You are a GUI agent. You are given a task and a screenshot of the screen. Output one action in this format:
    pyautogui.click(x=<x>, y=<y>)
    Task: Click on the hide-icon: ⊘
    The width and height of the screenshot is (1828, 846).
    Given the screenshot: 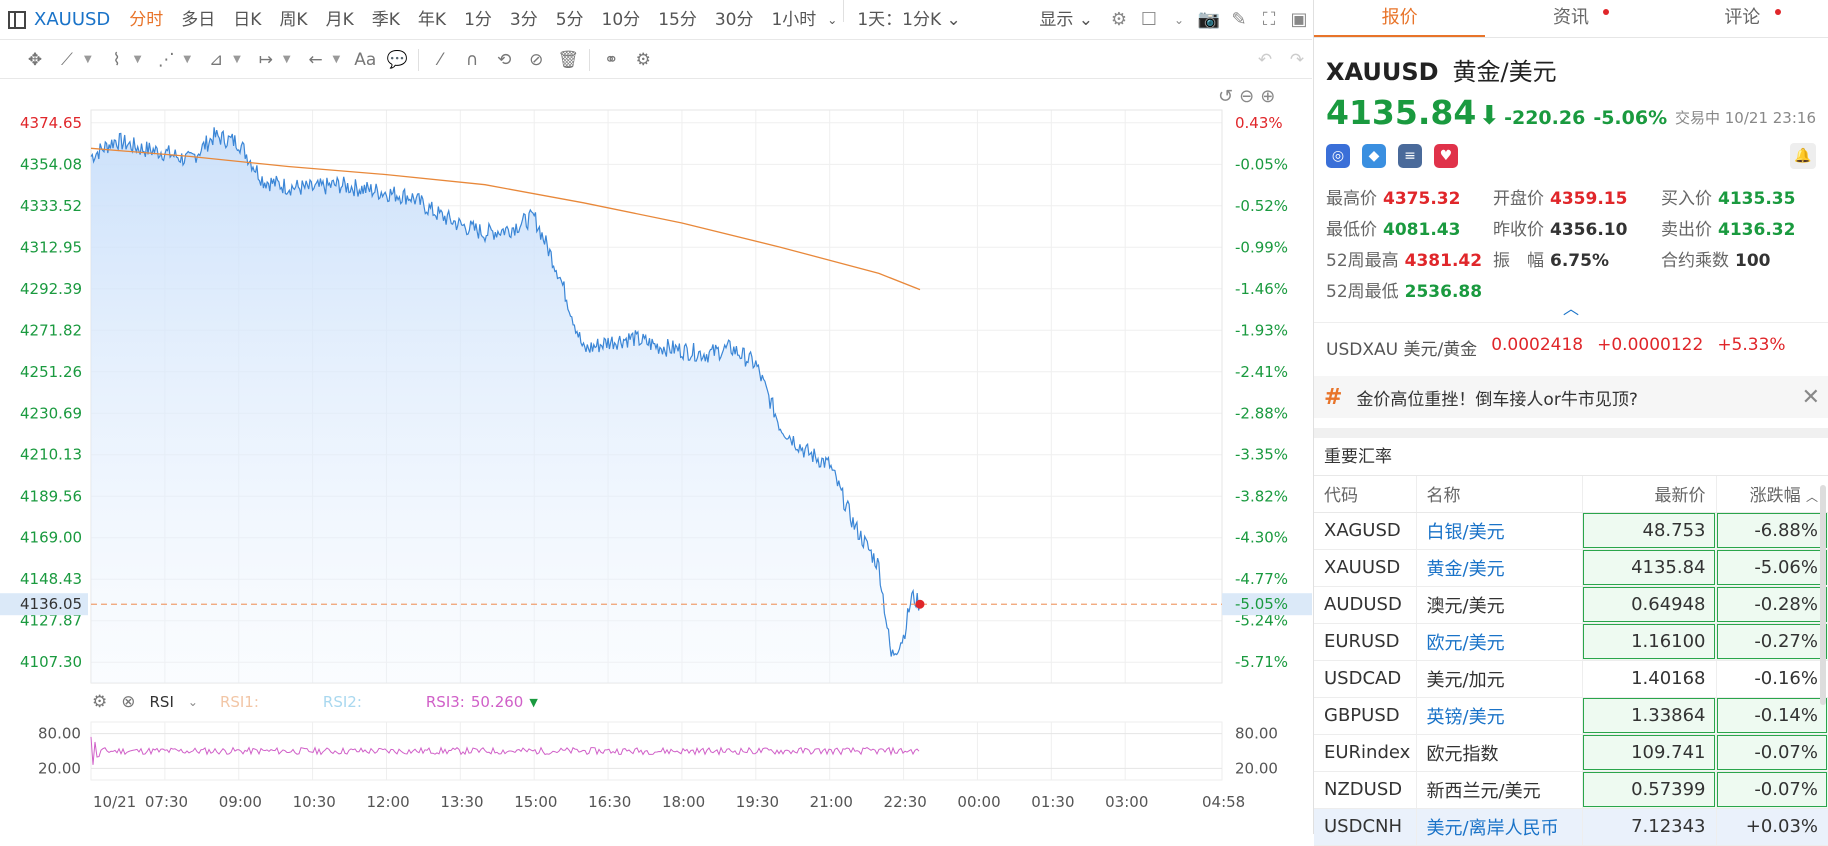 What is the action you would take?
    pyautogui.click(x=536, y=59)
    